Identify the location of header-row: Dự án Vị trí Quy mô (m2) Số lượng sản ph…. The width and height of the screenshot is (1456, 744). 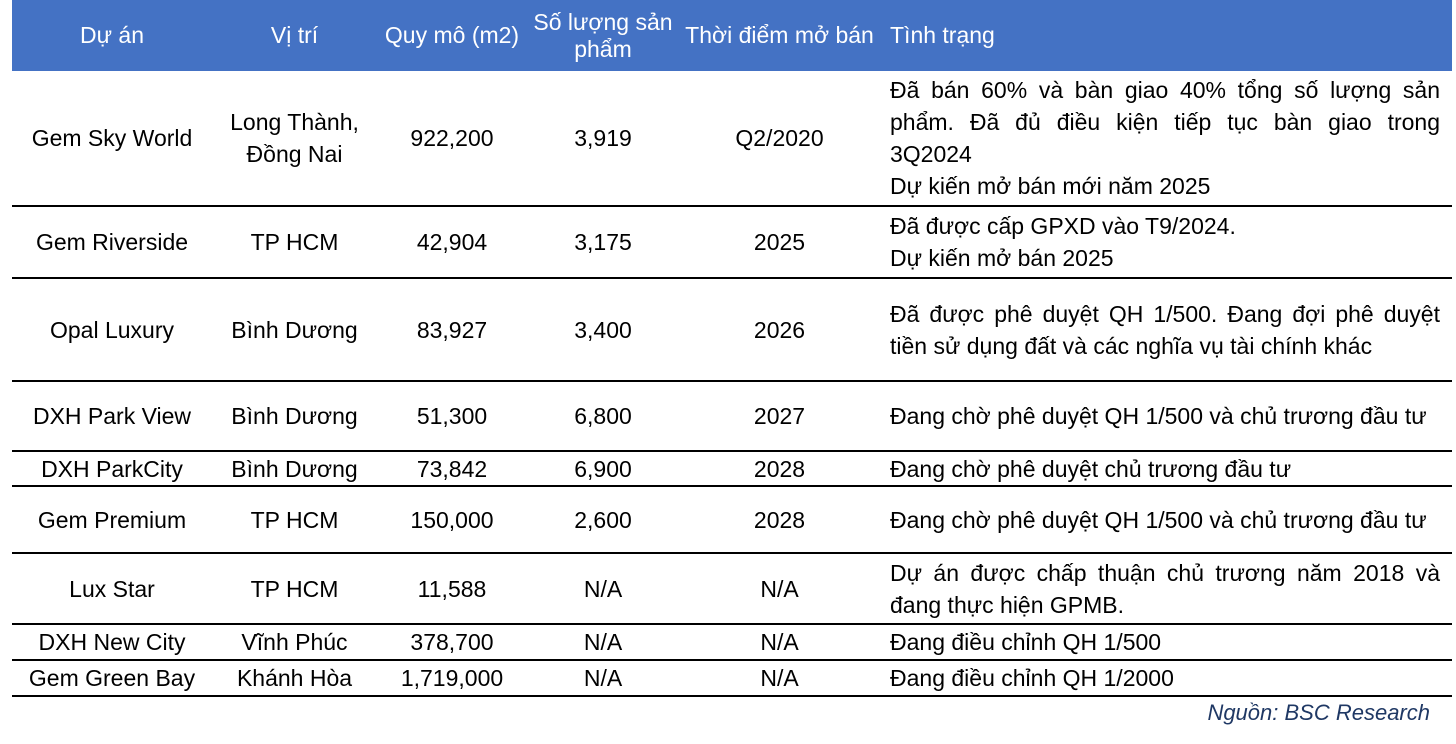
(732, 35).